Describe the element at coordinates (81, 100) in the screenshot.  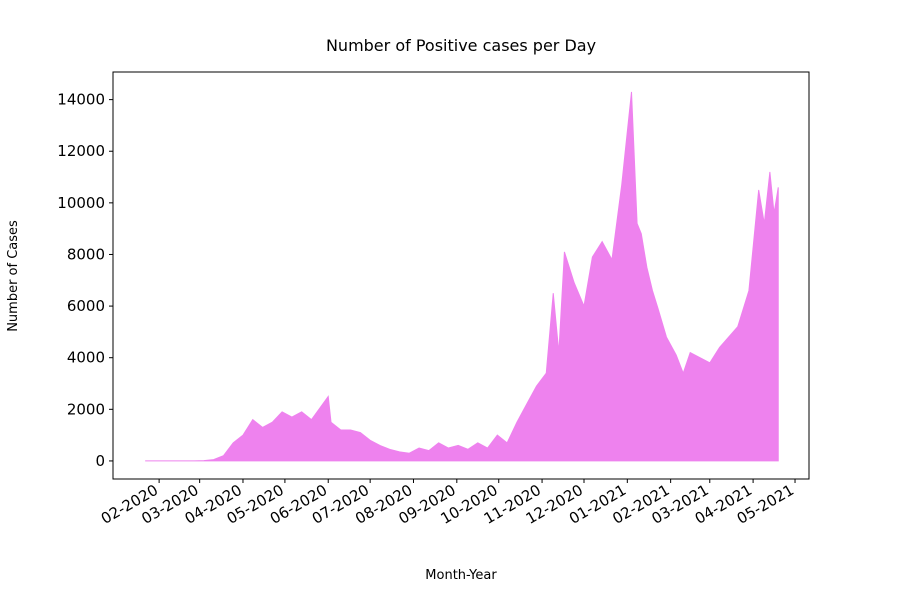
I see `y-tick-label: 14000` at that location.